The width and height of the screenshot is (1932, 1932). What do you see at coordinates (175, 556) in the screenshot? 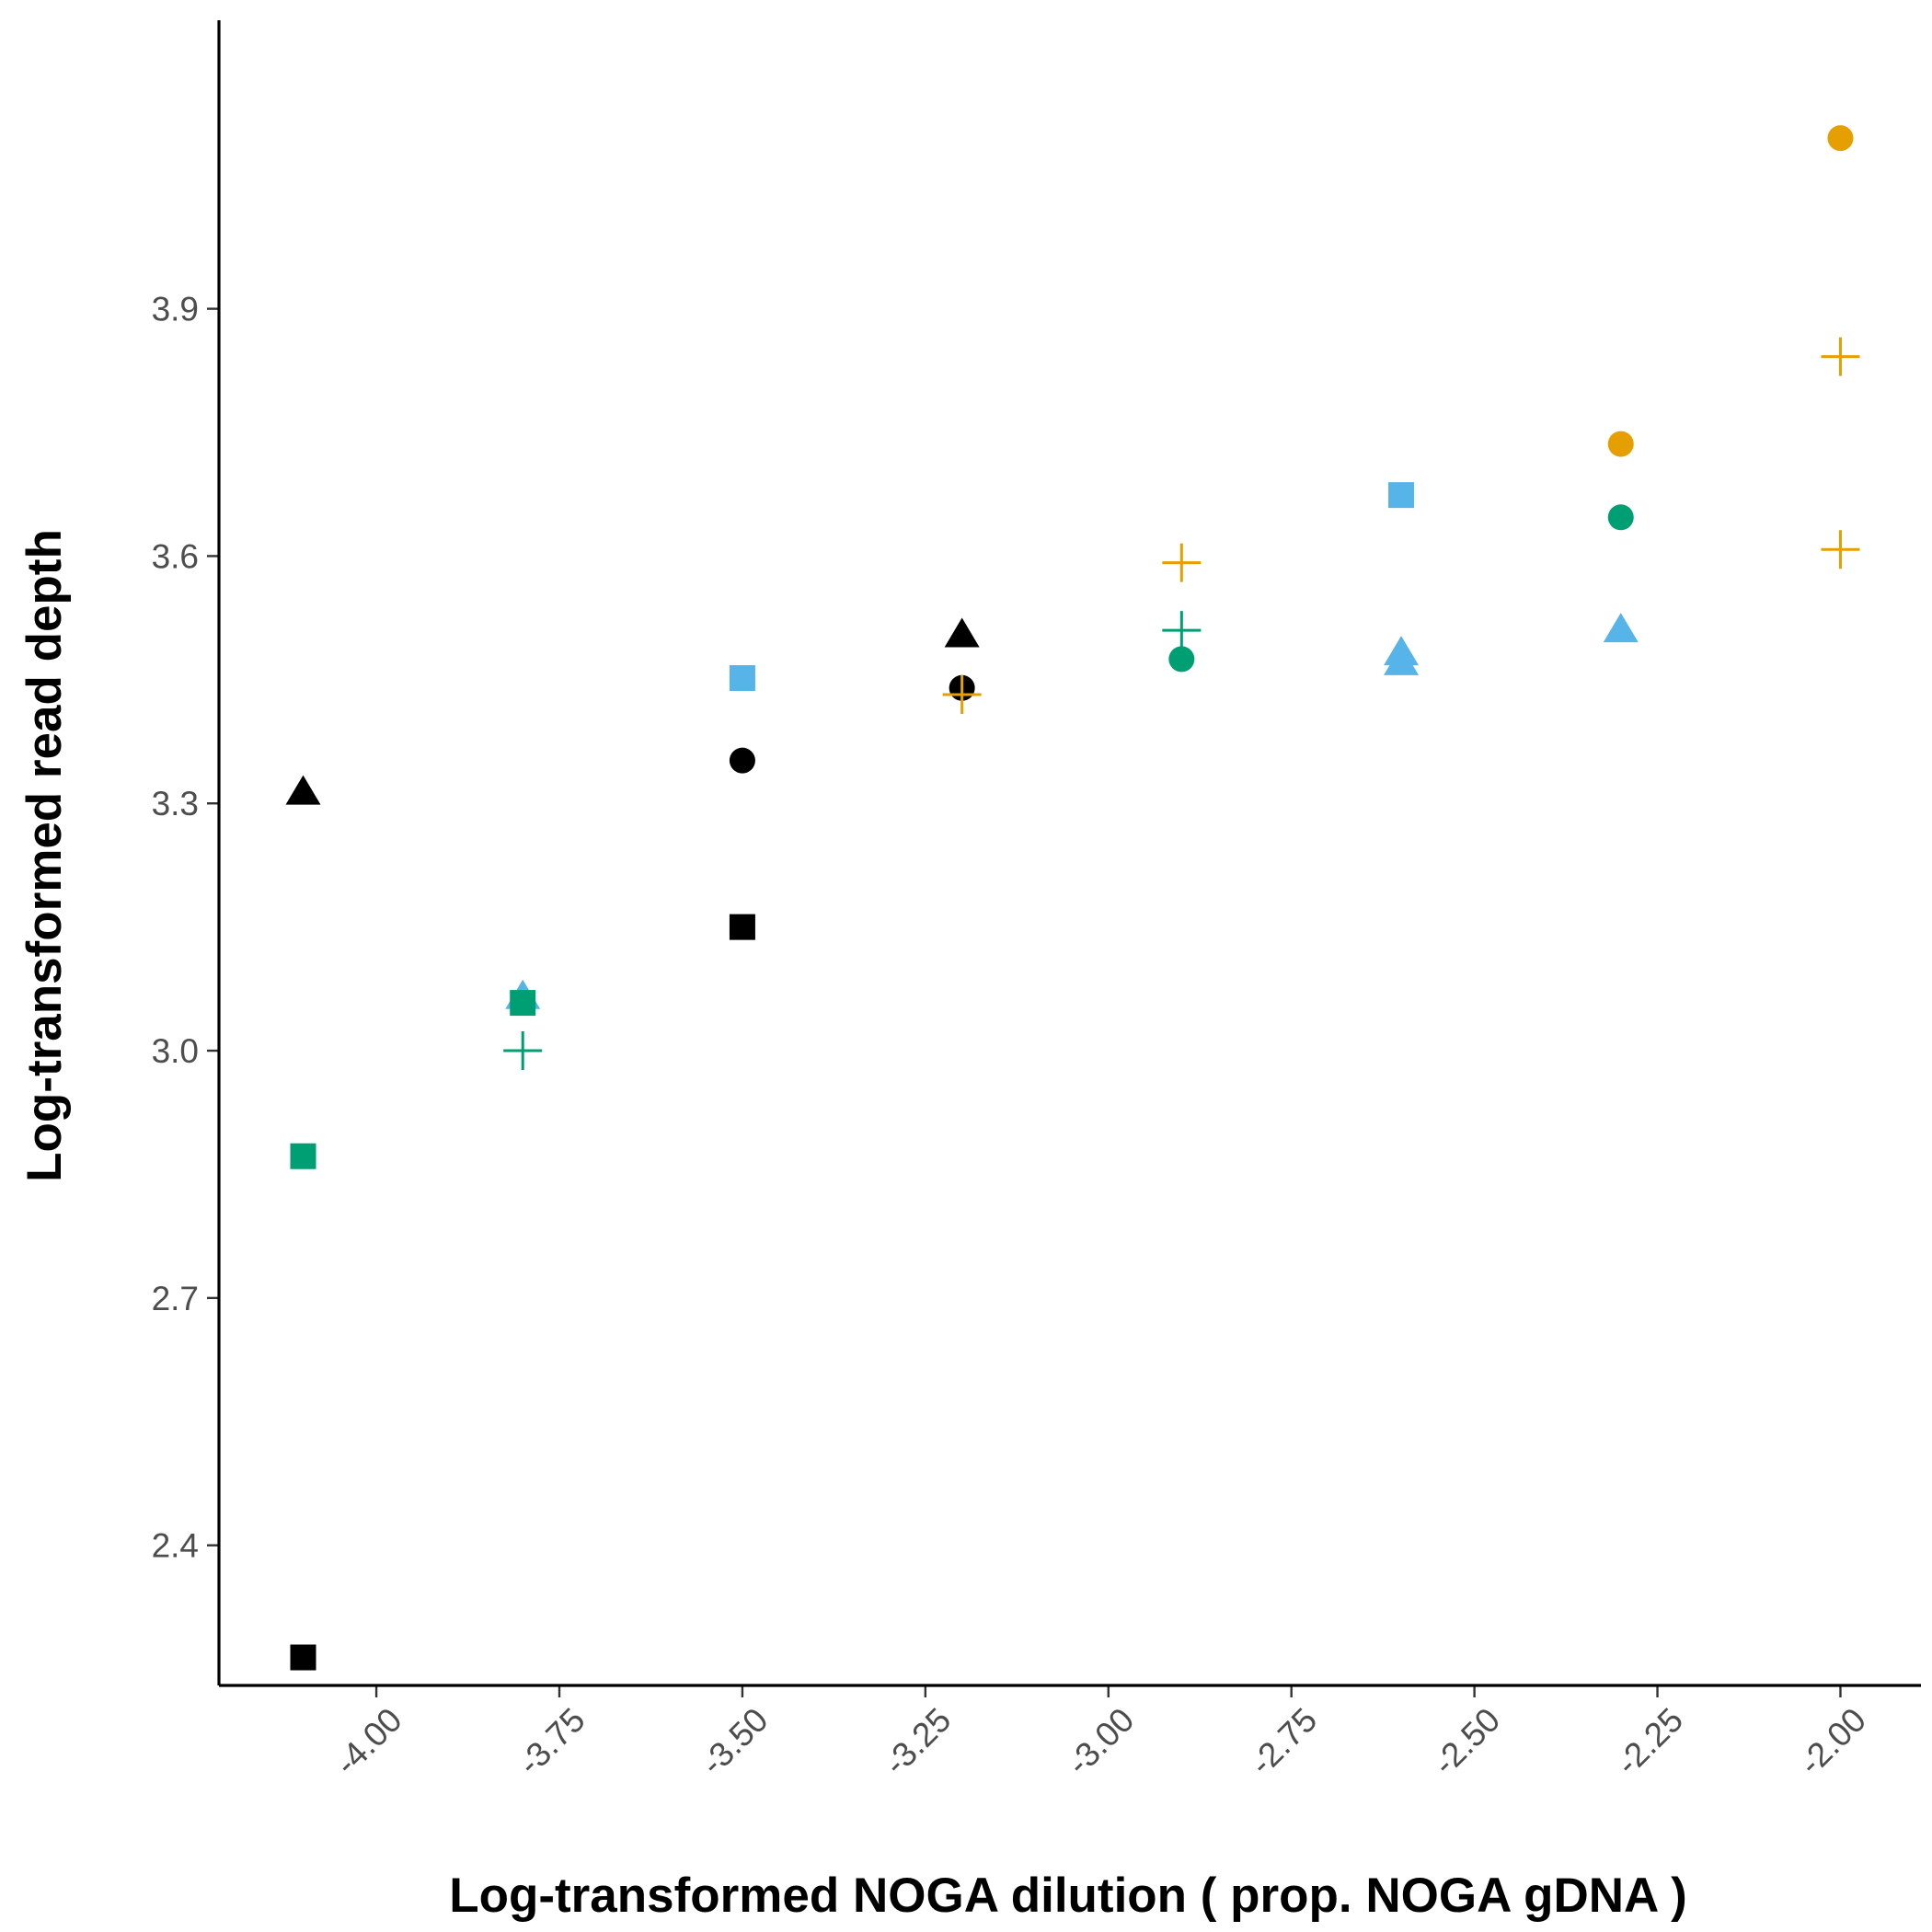
I see `y-tick-label: 3.6` at bounding box center [175, 556].